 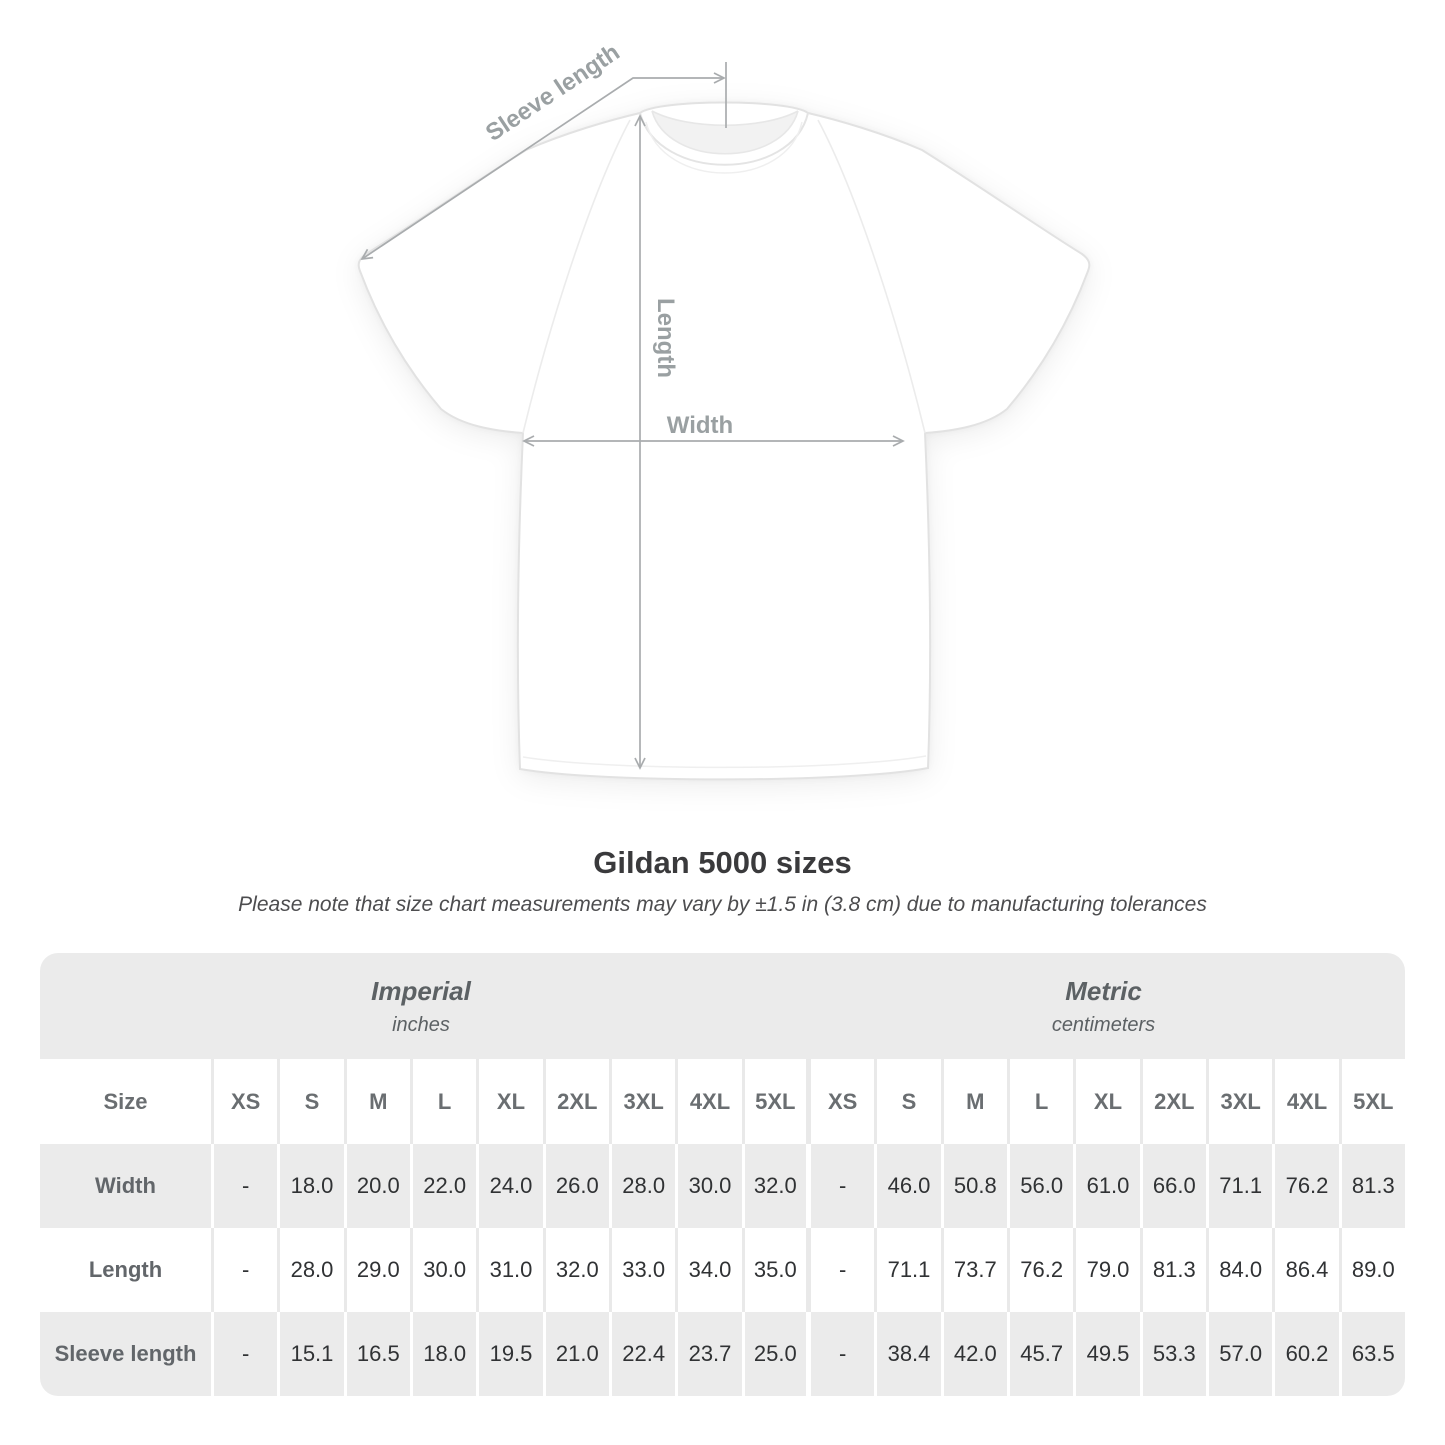 What do you see at coordinates (421, 1024) in the screenshot?
I see `imperial-unit: inches` at bounding box center [421, 1024].